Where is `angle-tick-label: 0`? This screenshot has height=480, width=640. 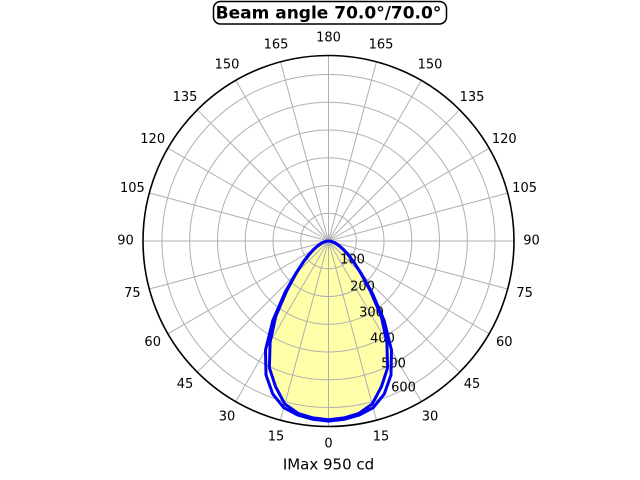 angle-tick-label: 0 is located at coordinates (328, 444).